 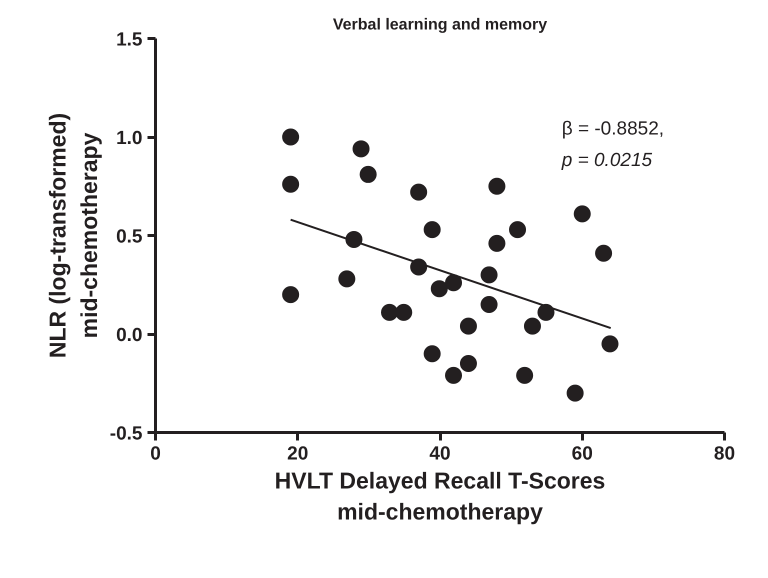 What do you see at coordinates (582, 454) in the screenshot?
I see `x-tick-label: 60` at bounding box center [582, 454].